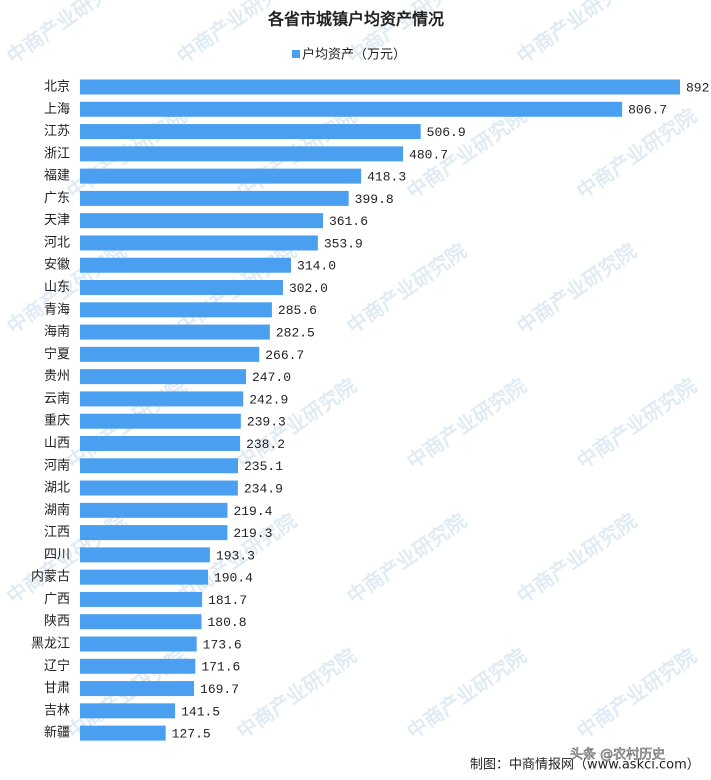 This screenshot has height=780, width=711. I want to click on y-tick-label: 河南, so click(57, 465).